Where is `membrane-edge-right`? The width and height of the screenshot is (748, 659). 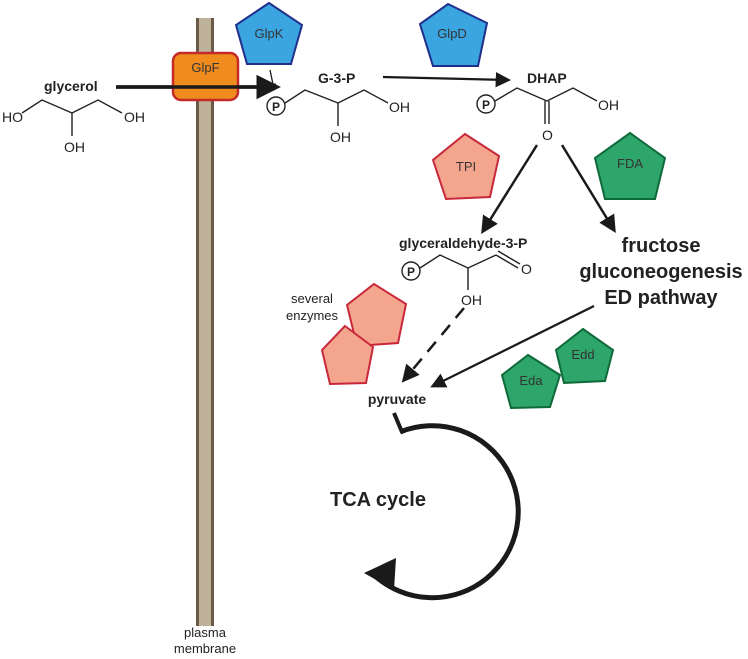 membrane-edge-right is located at coordinates (212, 322).